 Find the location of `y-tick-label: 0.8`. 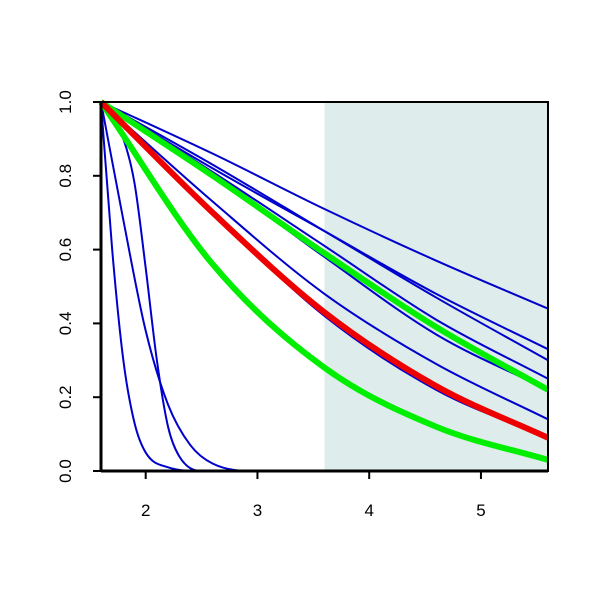

y-tick-label: 0.8 is located at coordinates (65, 176).